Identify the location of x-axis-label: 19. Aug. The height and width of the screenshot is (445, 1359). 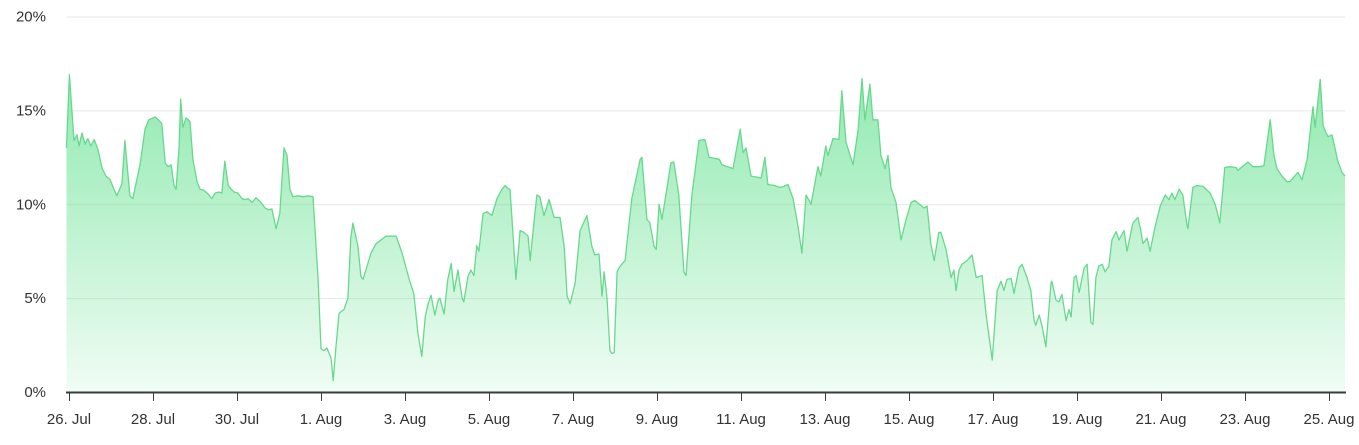
(1077, 419).